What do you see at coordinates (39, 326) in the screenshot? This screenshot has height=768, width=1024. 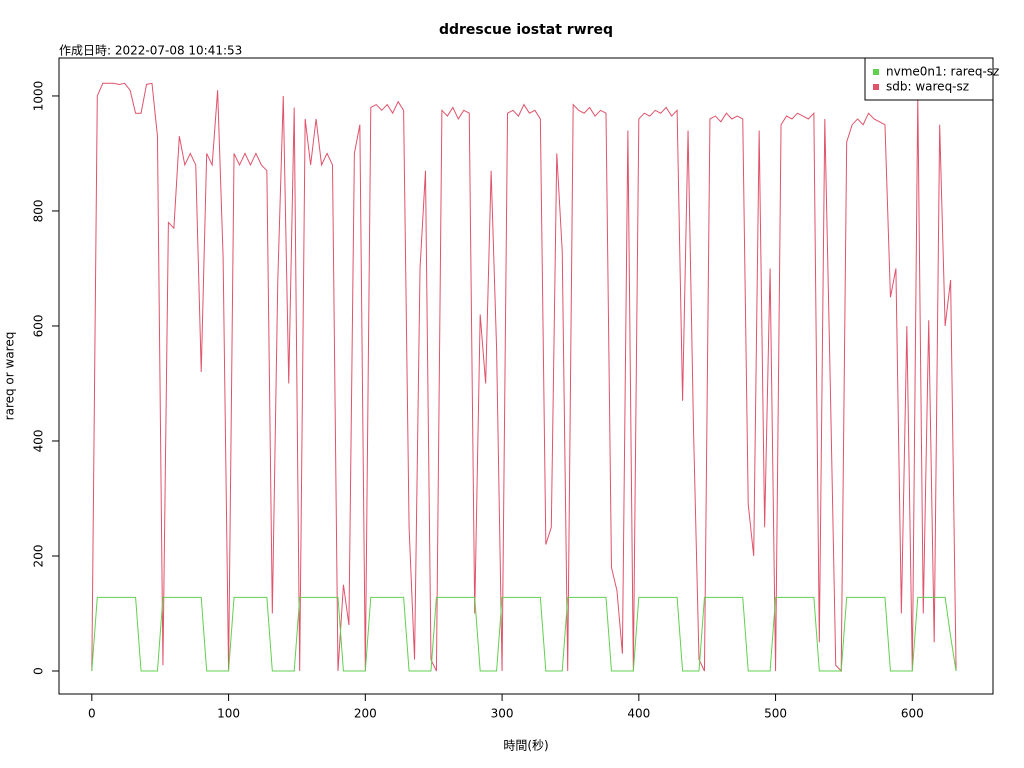 I see `y-tick-label: 600` at bounding box center [39, 326].